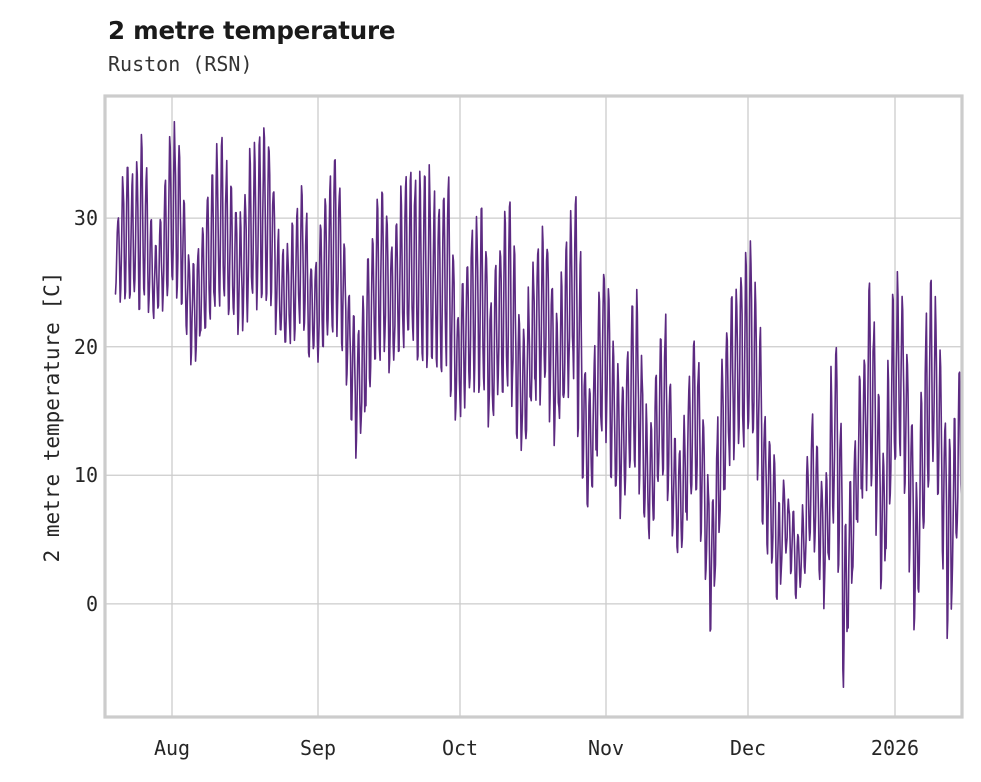  I want to click on x-tick-label: Dec, so click(748, 748).